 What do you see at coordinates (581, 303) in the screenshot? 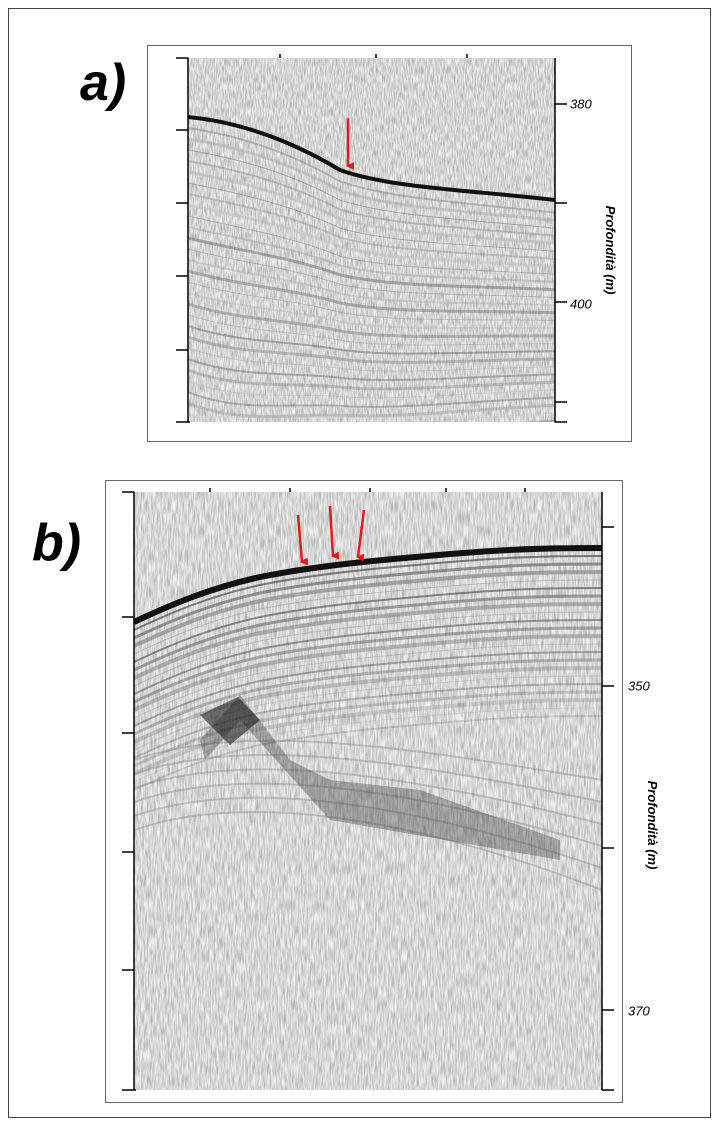
I see `tick-label: 400` at bounding box center [581, 303].